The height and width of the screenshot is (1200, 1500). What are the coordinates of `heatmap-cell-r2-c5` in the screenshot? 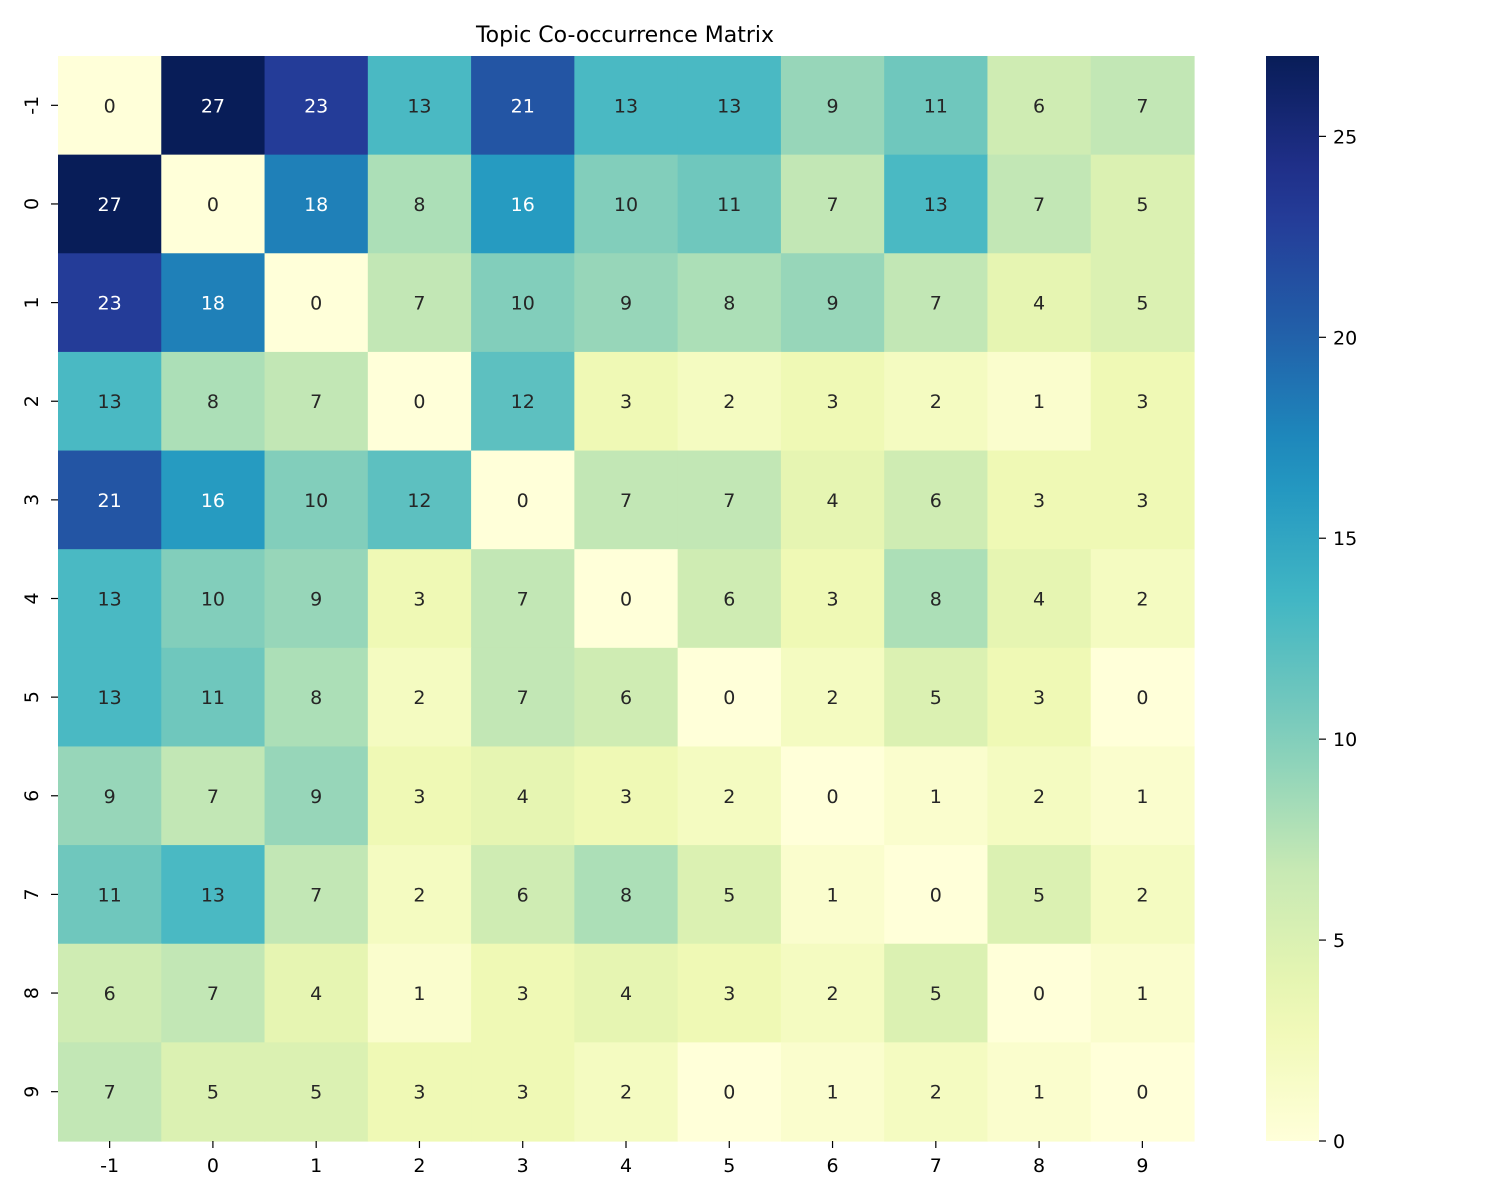 It's located at (626, 303).